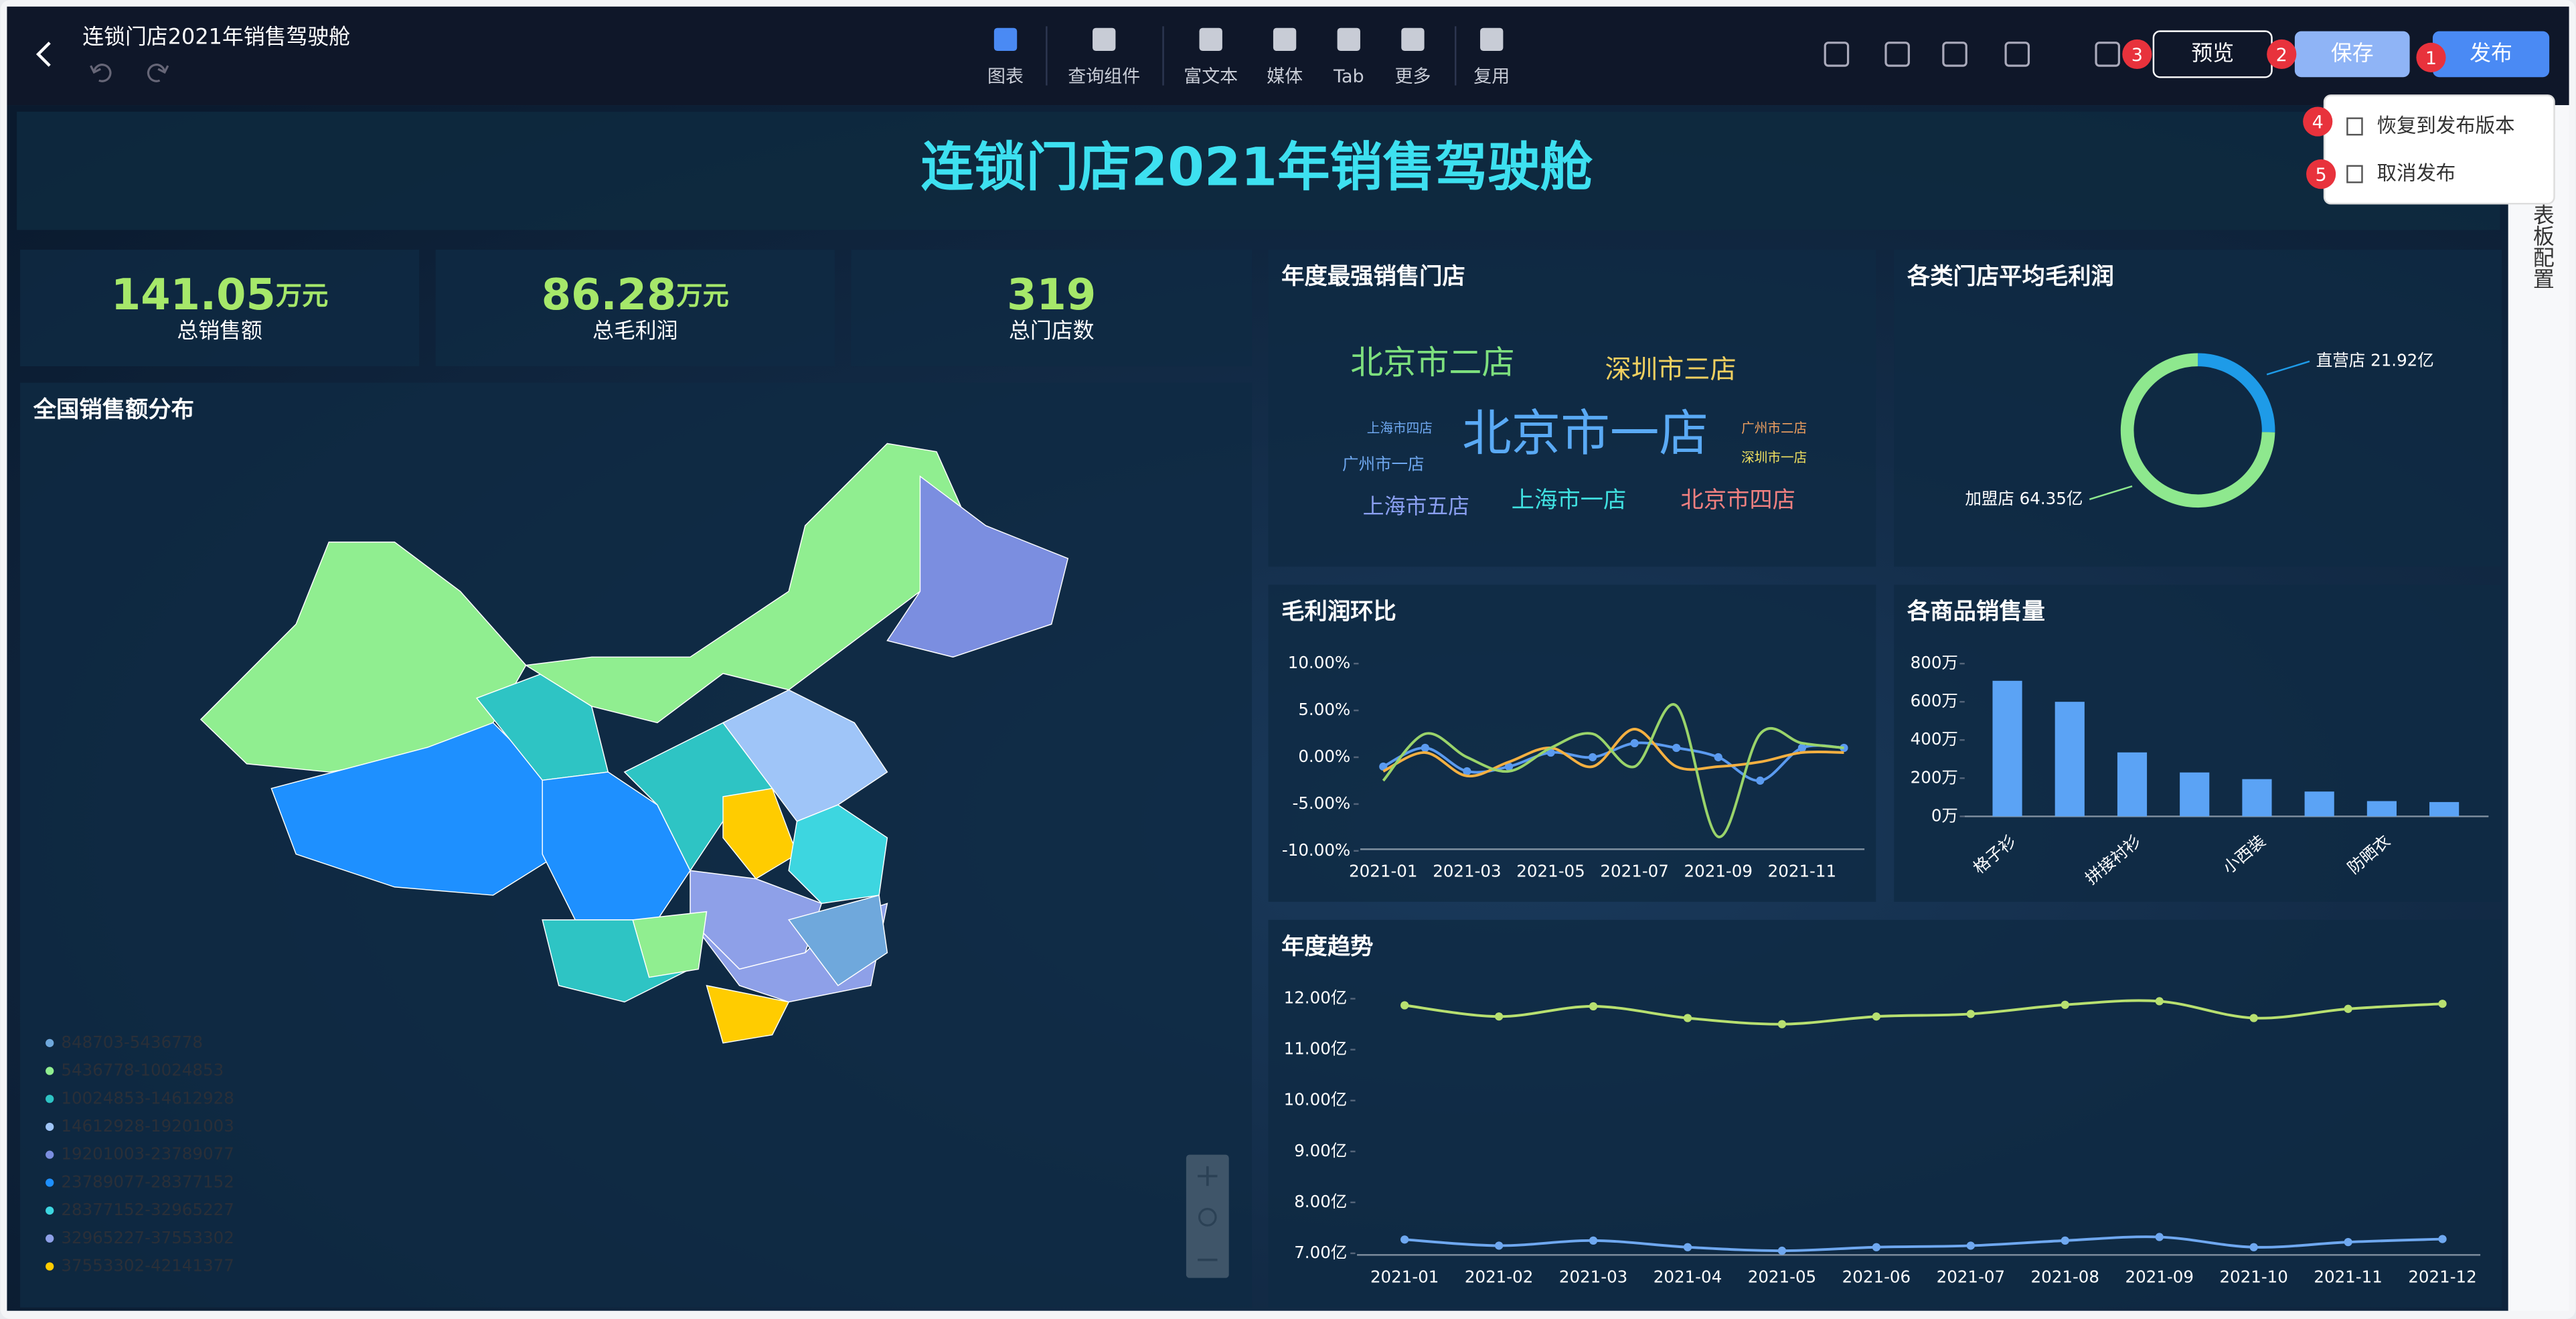  Describe the element at coordinates (43, 54) in the screenshot. I see `back-button` at that location.